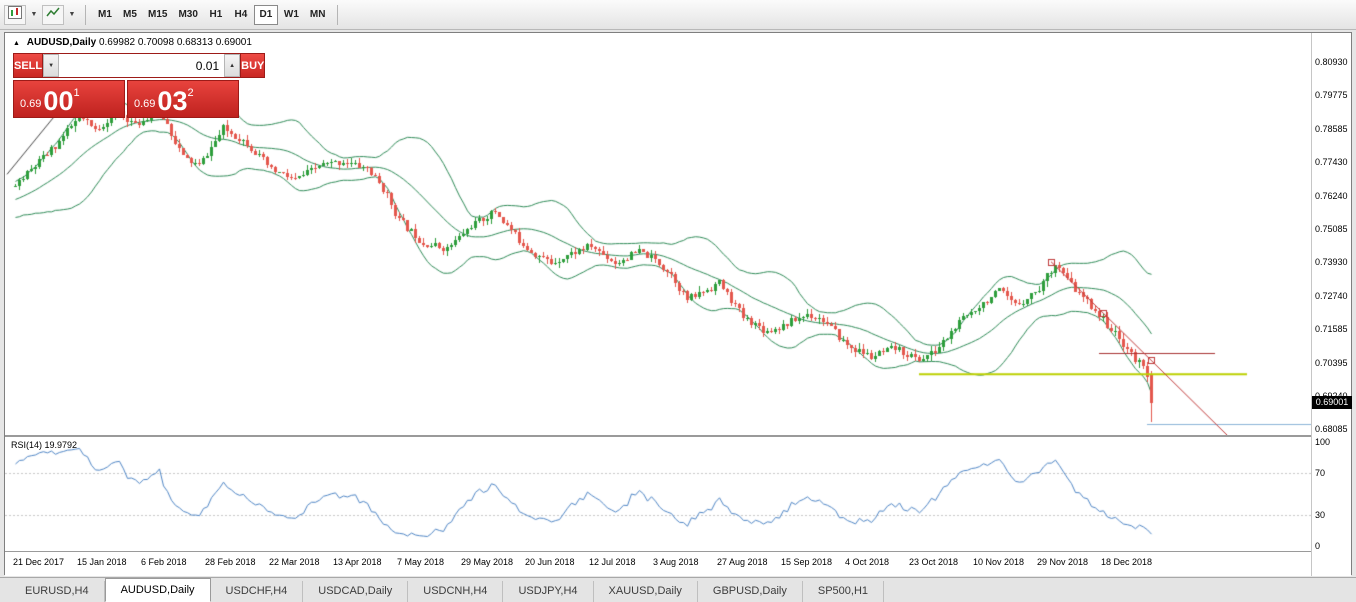 The height and width of the screenshot is (602, 1356). Describe the element at coordinates (934, 562) in the screenshot. I see `date-axis-tick: 23 Oct 2018` at that location.